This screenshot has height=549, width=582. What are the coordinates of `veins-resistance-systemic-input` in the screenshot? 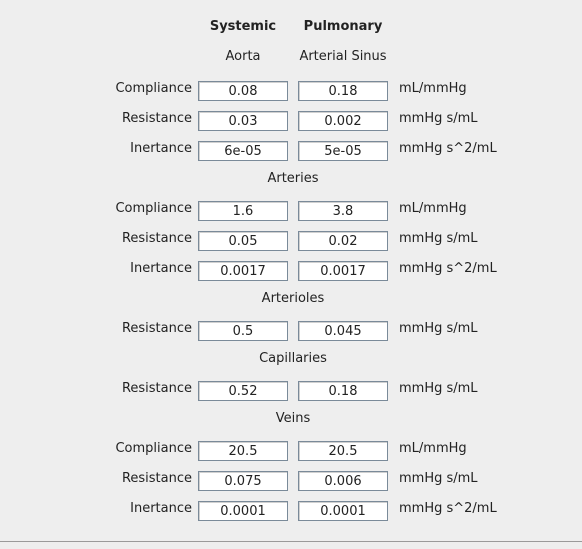 It's located at (243, 481).